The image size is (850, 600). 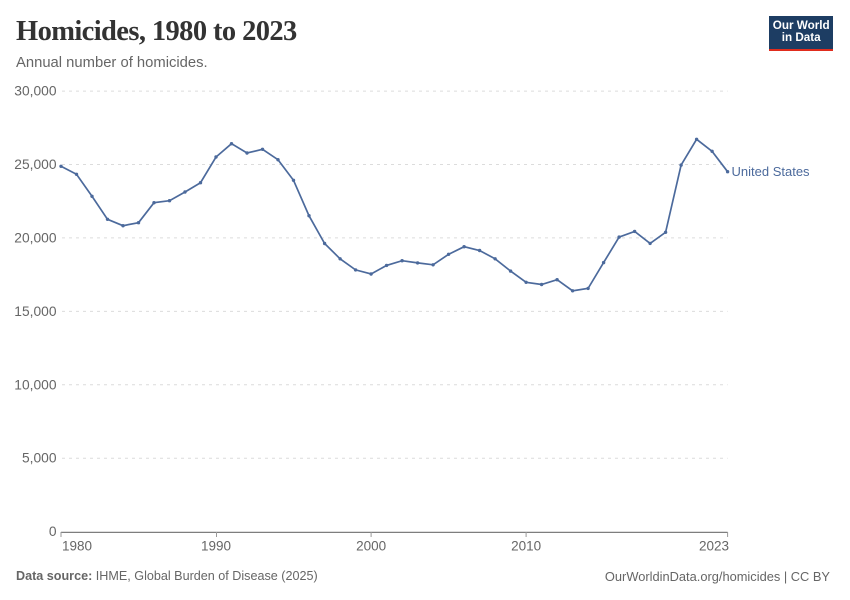 I want to click on svg-text: 1980, so click(x=77, y=546).